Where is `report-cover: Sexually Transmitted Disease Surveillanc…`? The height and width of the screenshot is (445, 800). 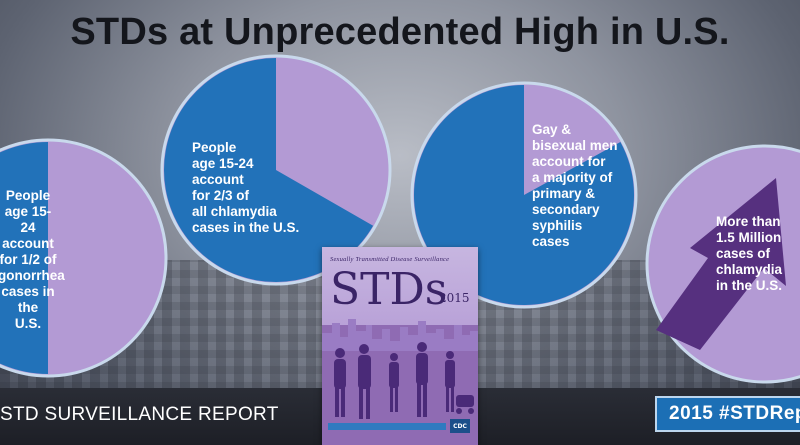
report-cover: Sexually Transmitted Disease Surveillanc… is located at coordinates (400, 346).